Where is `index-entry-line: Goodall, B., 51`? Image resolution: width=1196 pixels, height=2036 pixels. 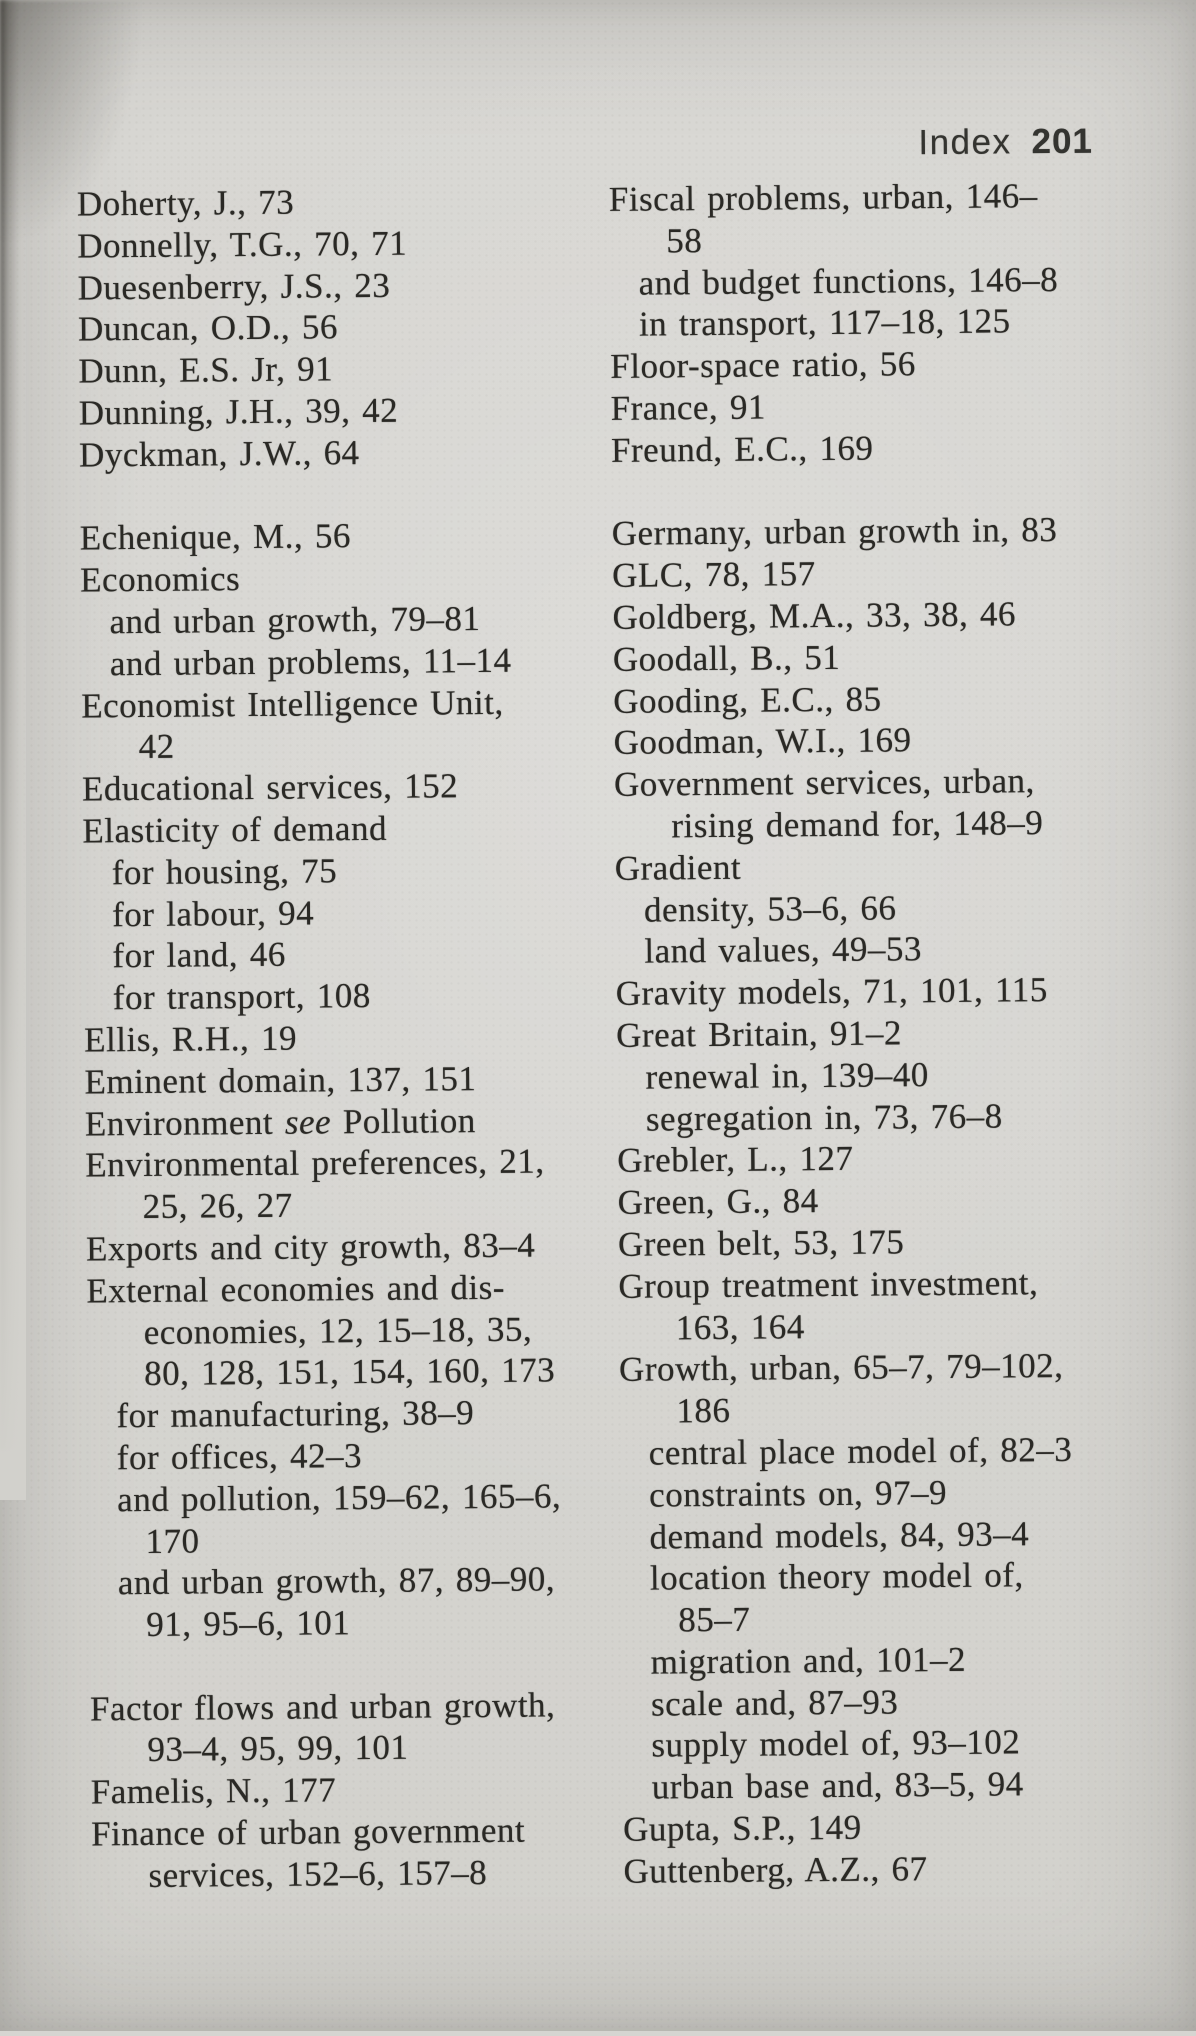 index-entry-line: Goodall, B., 51 is located at coordinates (726, 658).